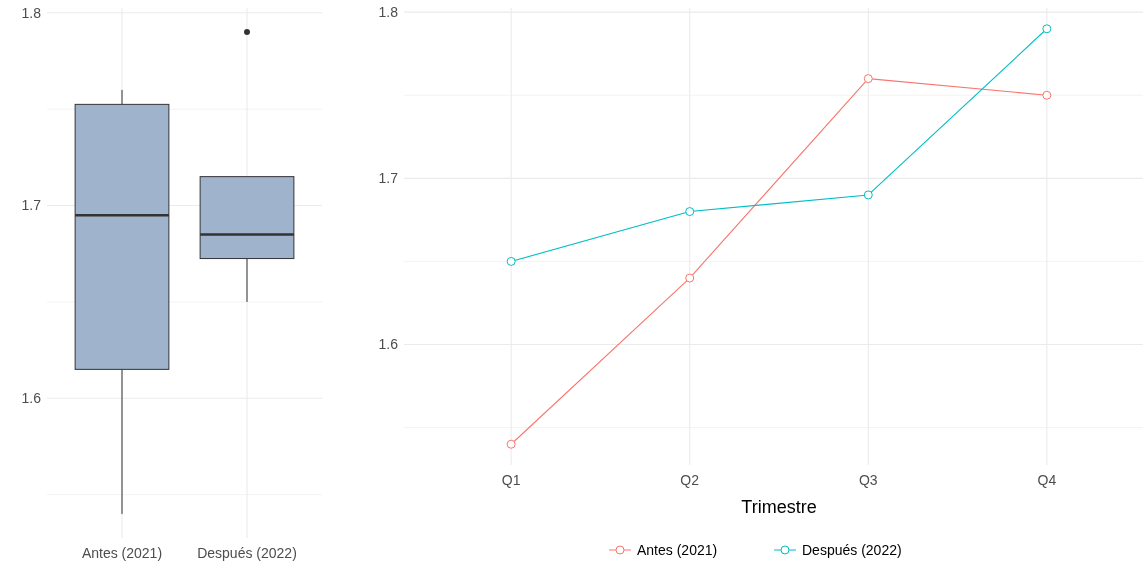 This screenshot has height=576, width=1143. I want to click on x-tick-label: Q1, so click(511, 480).